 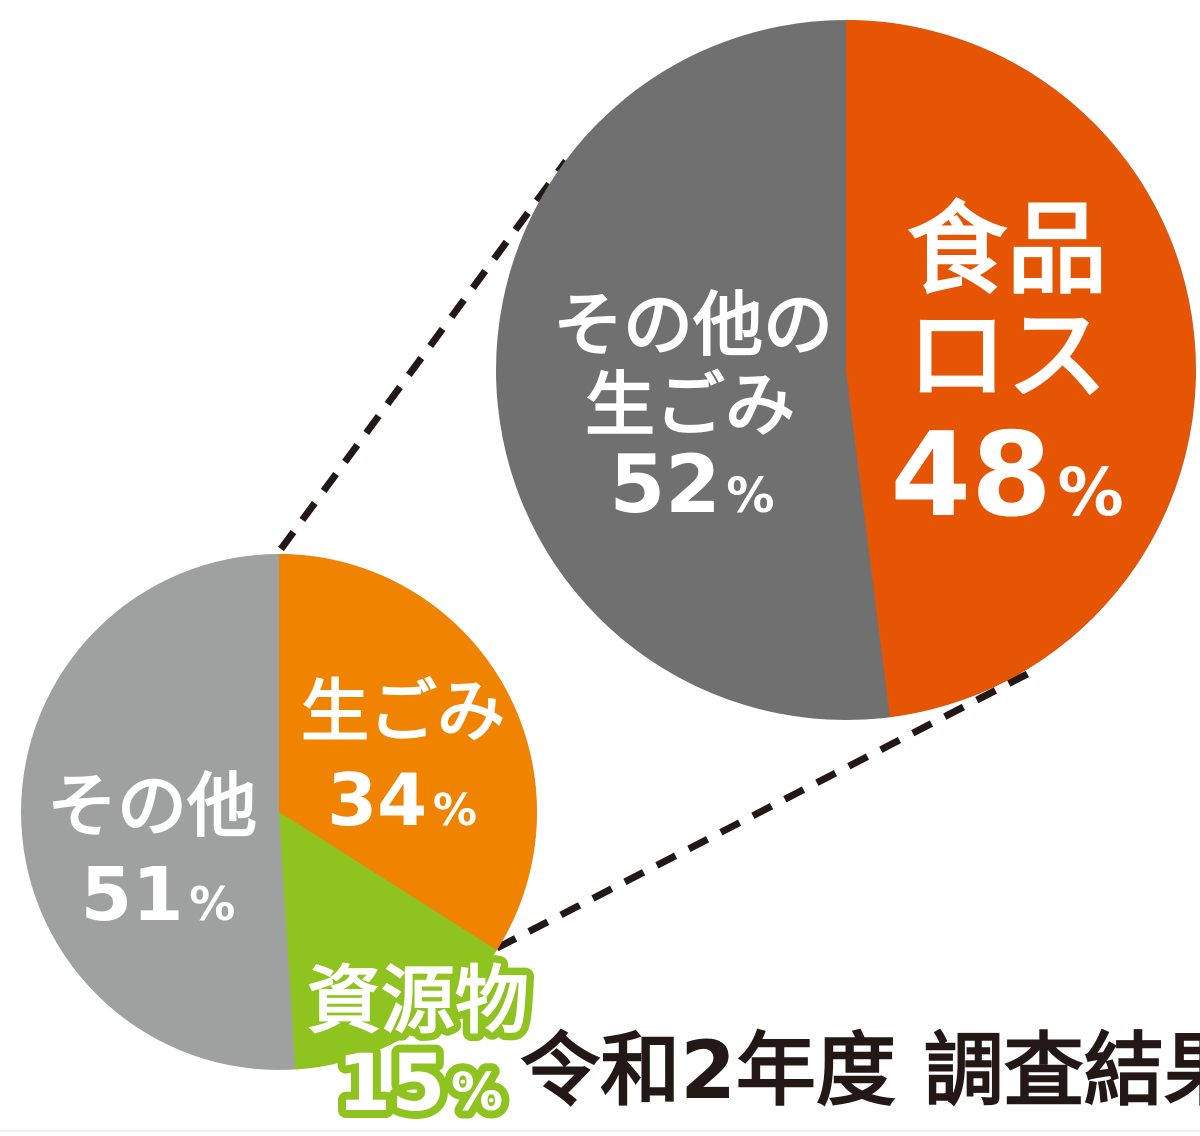 I want to click on small-pie-raw-value-number: 34, so click(x=377, y=800).